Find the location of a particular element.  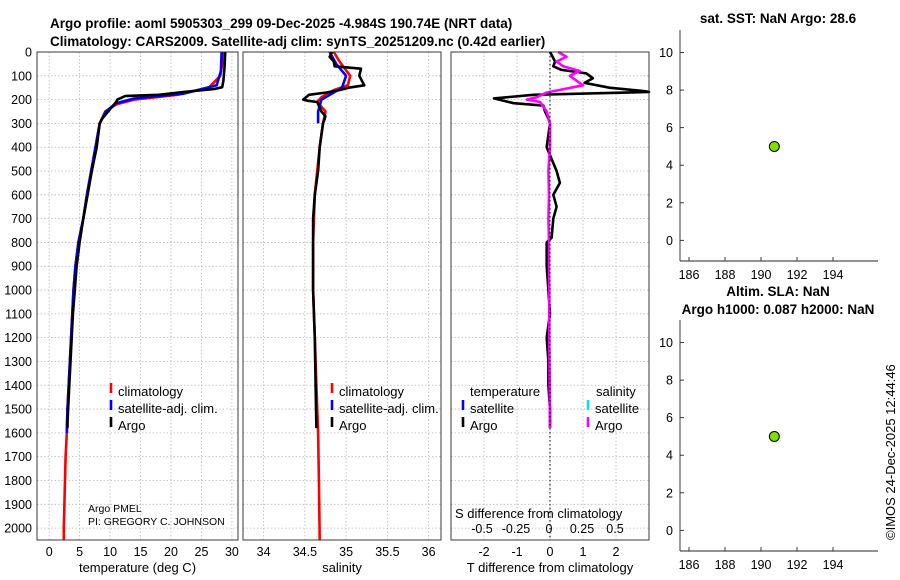

y-tick-label: 1600 is located at coordinates (18, 433).